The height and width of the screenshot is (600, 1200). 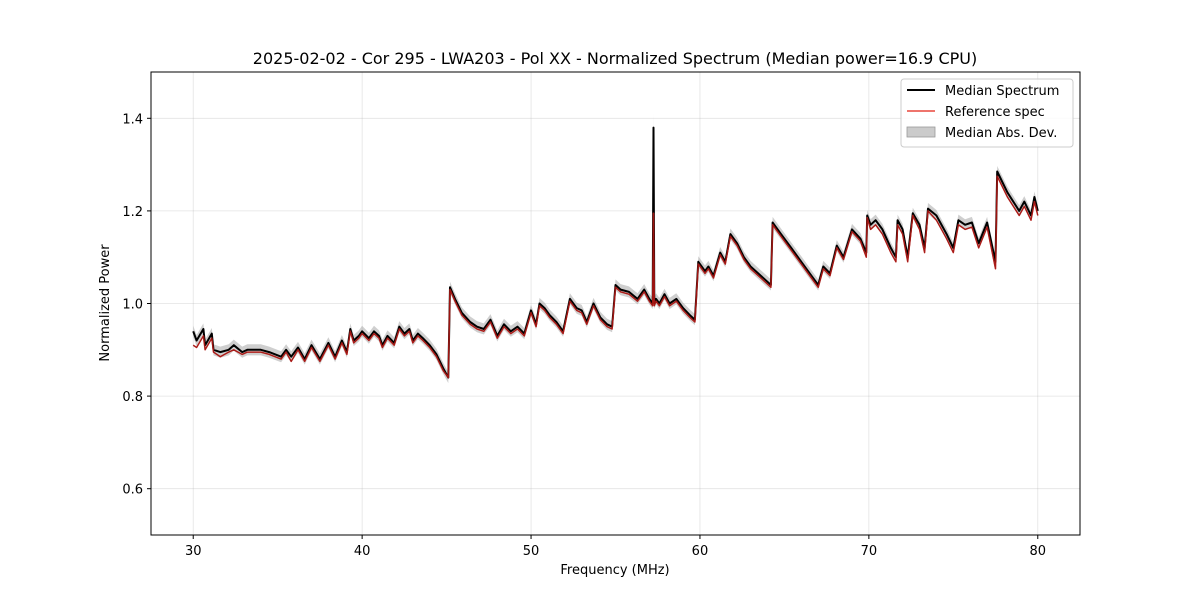 What do you see at coordinates (995, 112) in the screenshot?
I see `legend-reference-label: Reference spec` at bounding box center [995, 112].